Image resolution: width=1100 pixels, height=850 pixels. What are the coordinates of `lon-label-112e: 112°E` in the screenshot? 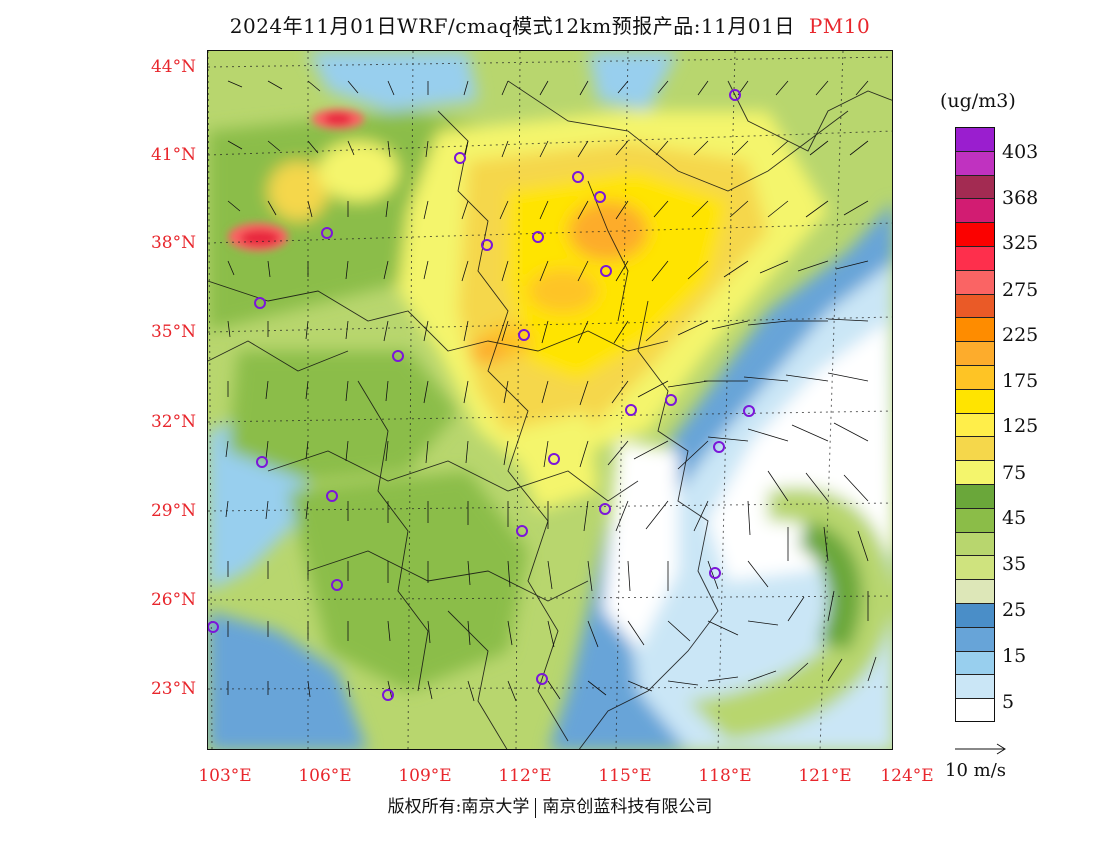 It's located at (525, 776).